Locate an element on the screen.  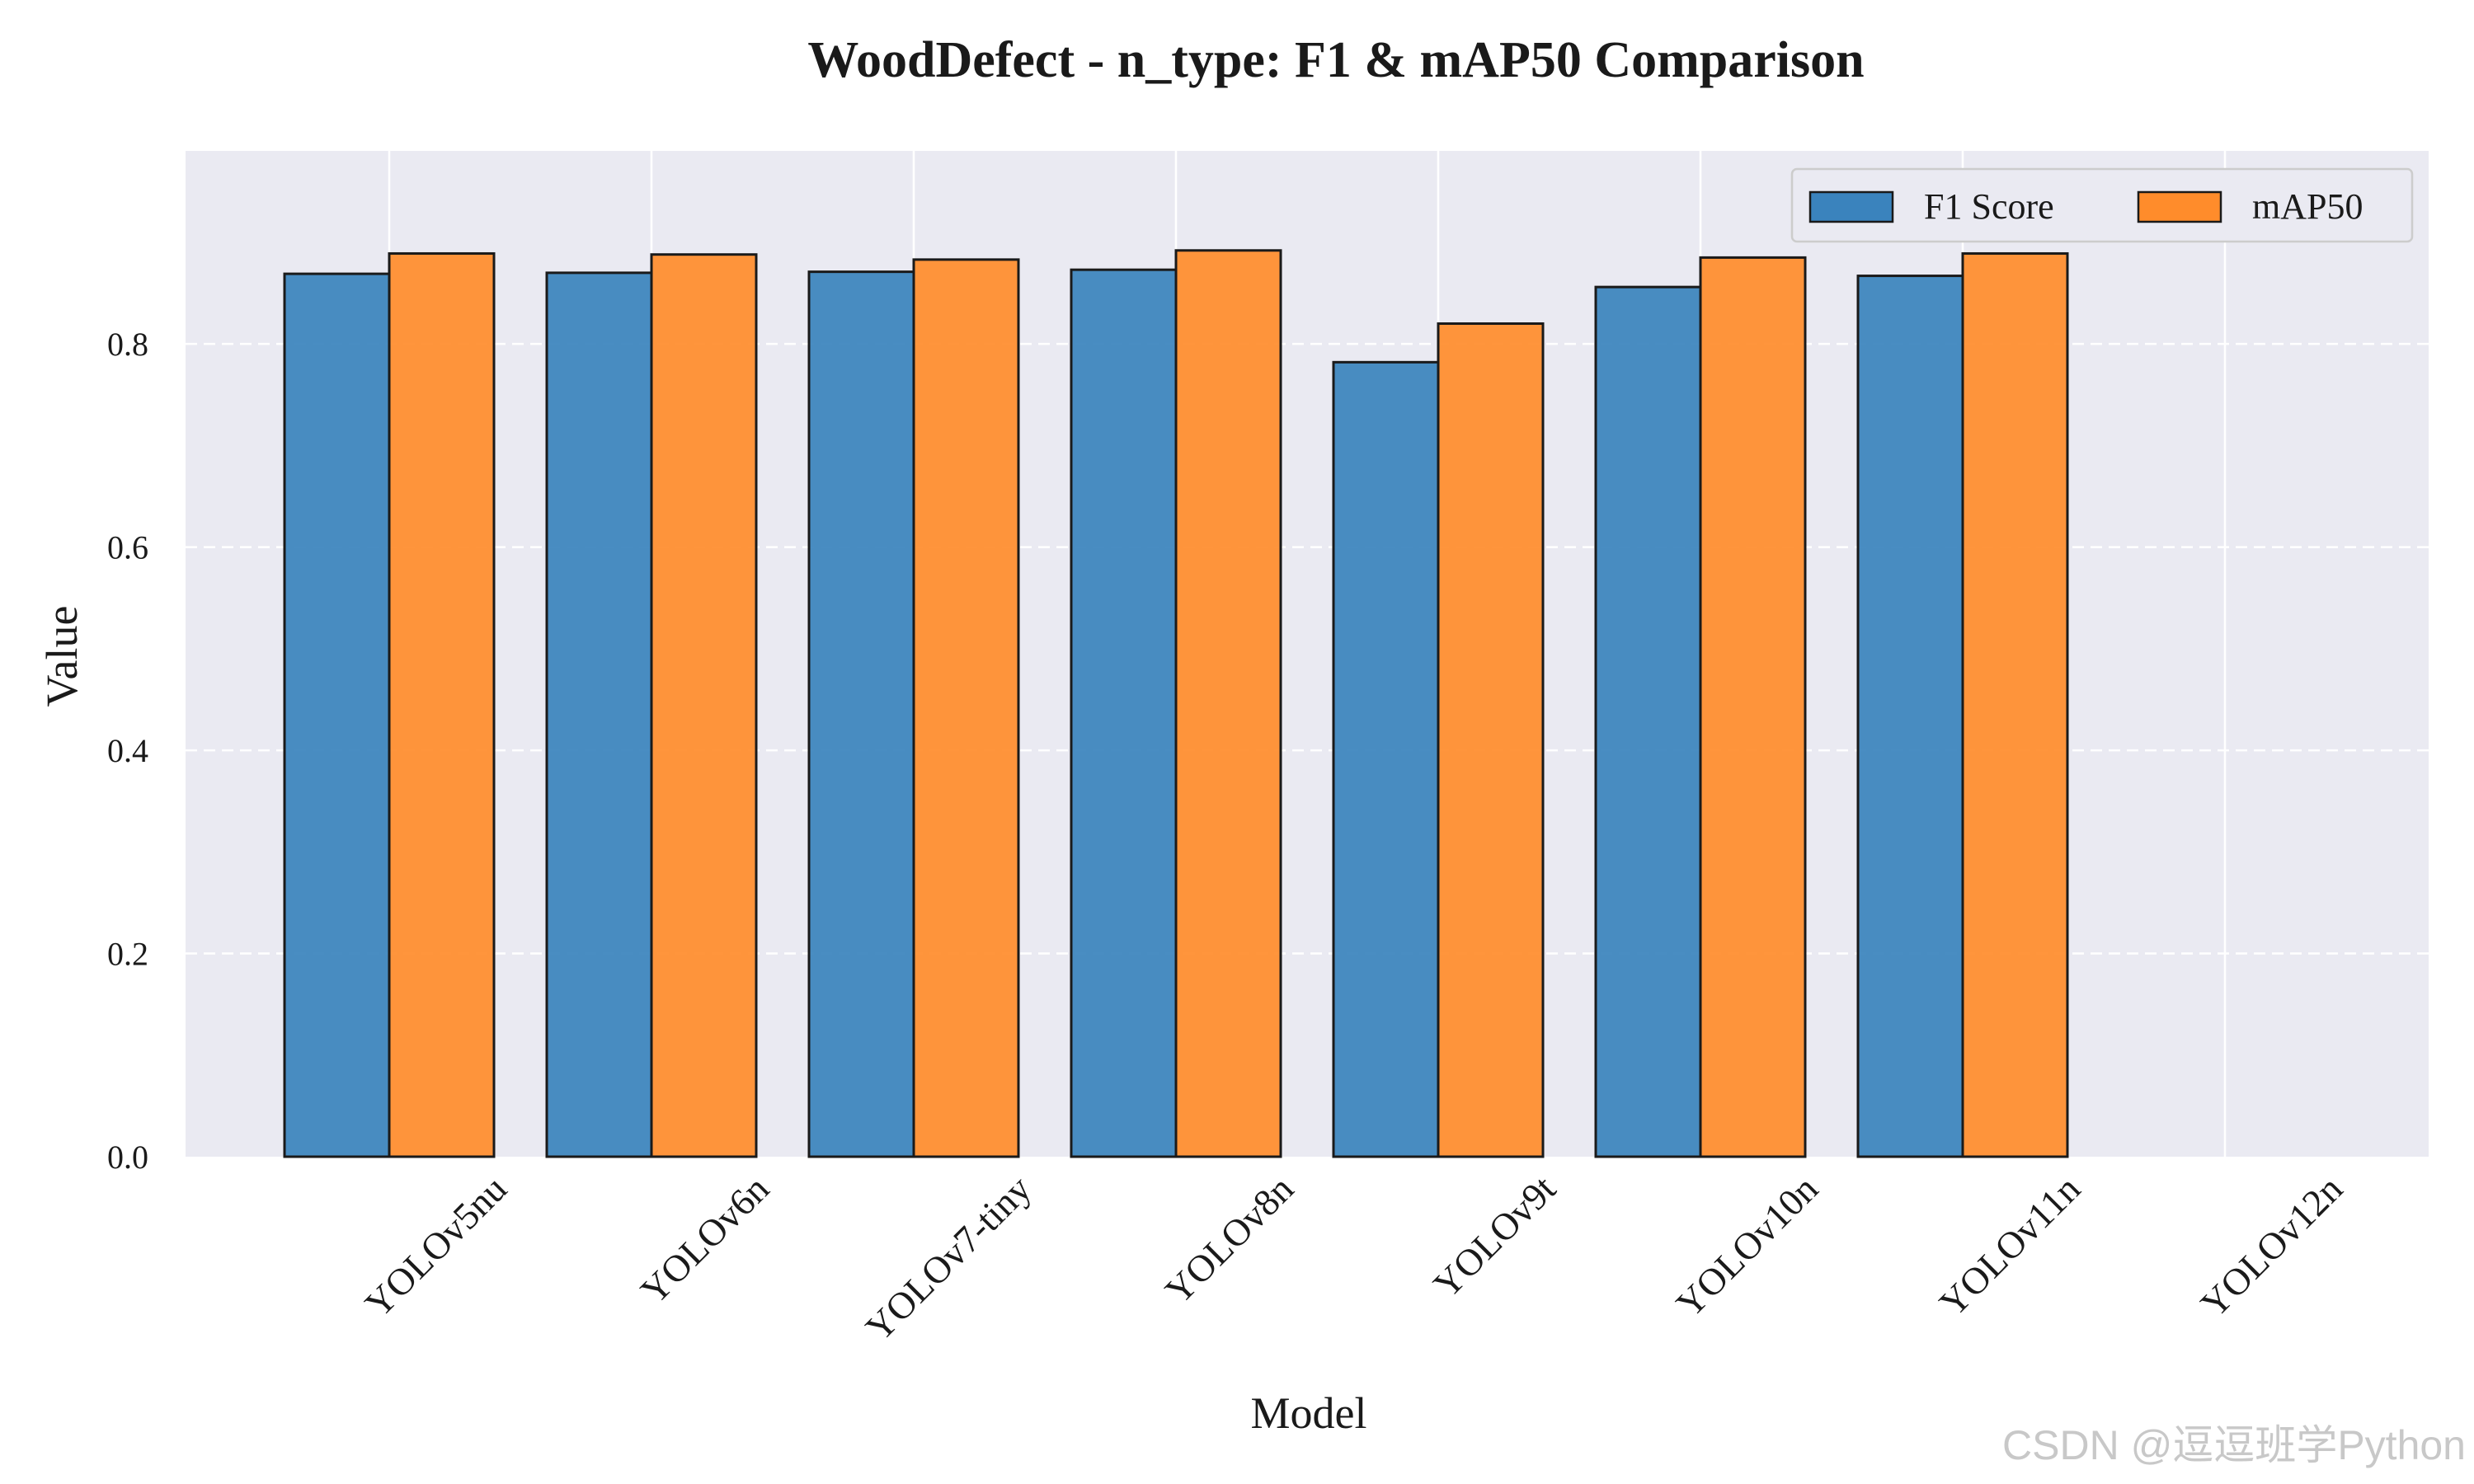
y-axis-label: Value is located at coordinates (62, 656).